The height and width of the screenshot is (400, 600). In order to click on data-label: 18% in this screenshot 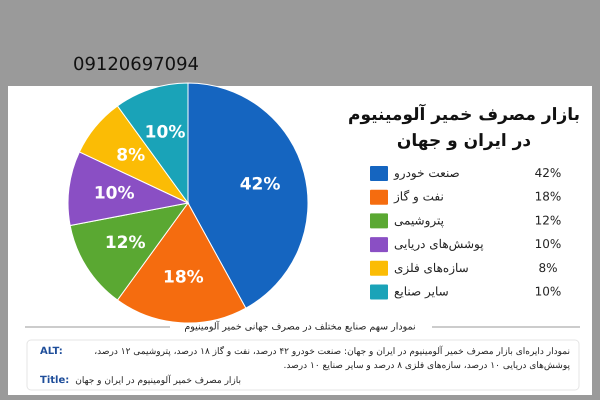, I will do `click(183, 277)`.